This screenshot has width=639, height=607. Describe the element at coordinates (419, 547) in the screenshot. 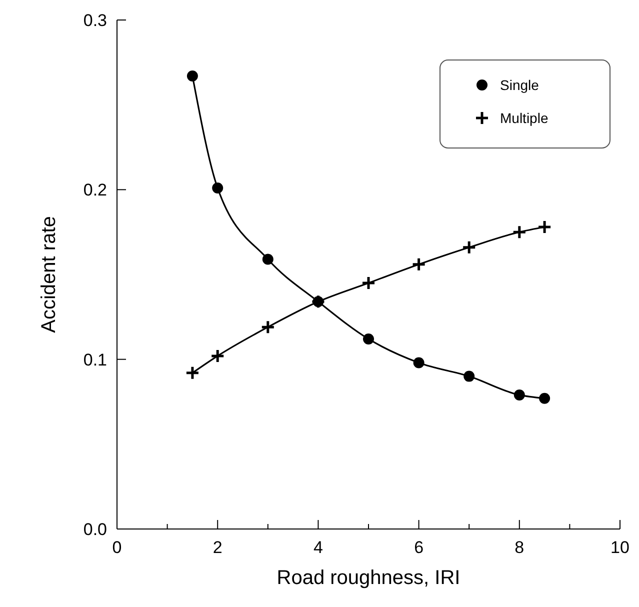

I see `x-tick-label: 6` at that location.